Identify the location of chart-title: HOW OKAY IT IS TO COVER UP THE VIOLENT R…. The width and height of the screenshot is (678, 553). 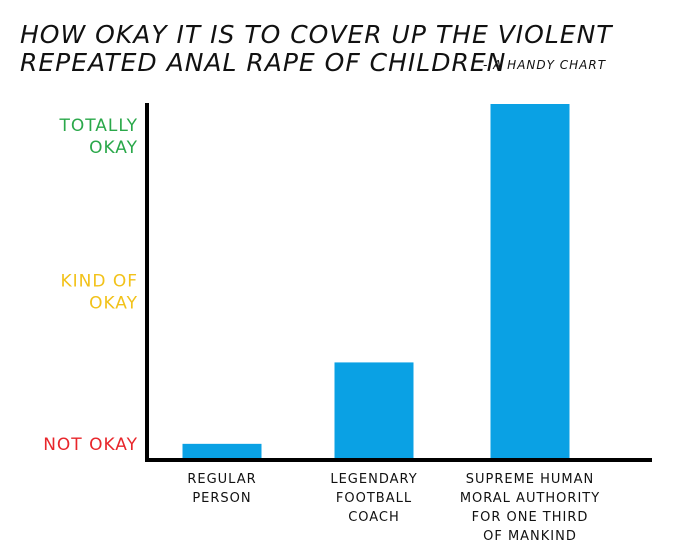
(316, 48).